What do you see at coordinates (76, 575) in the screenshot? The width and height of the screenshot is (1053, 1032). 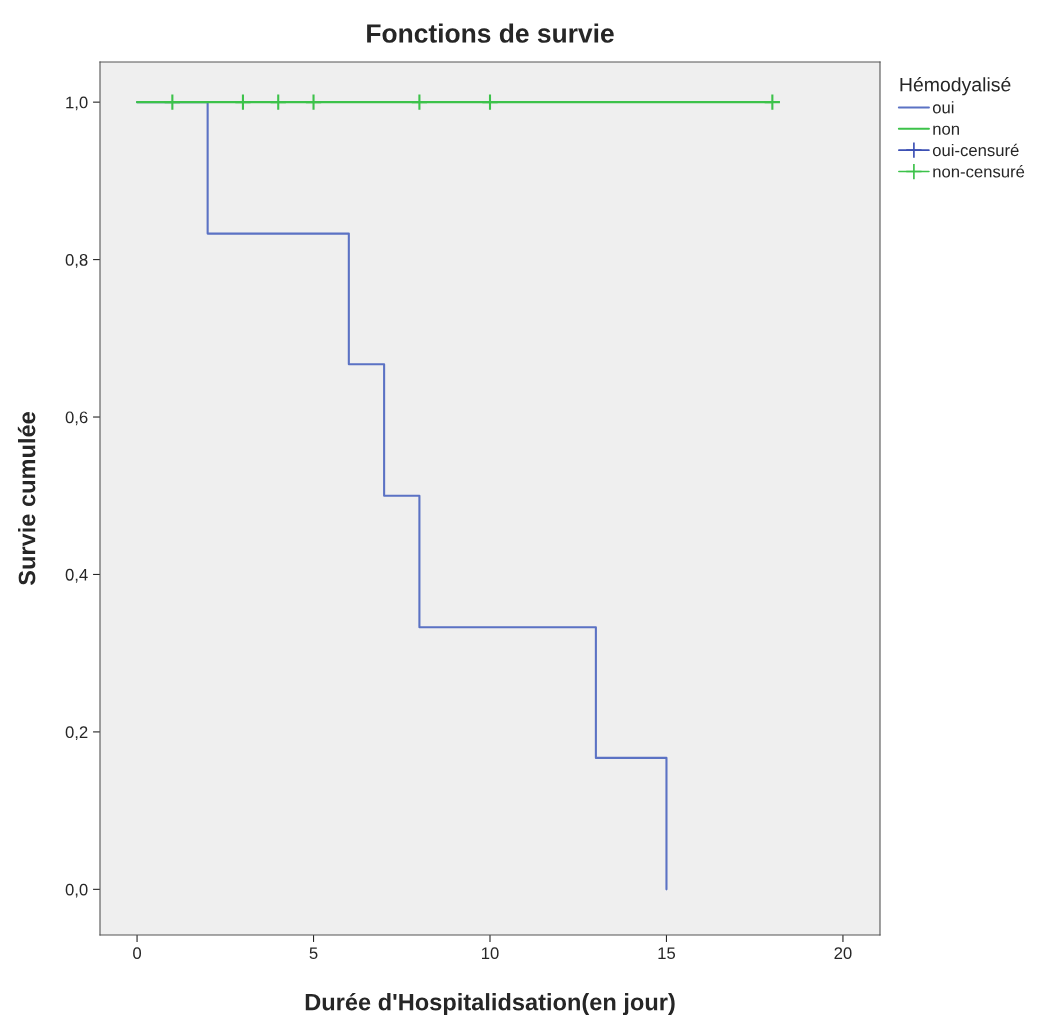 I see `y-tick-label: 0,4` at bounding box center [76, 575].